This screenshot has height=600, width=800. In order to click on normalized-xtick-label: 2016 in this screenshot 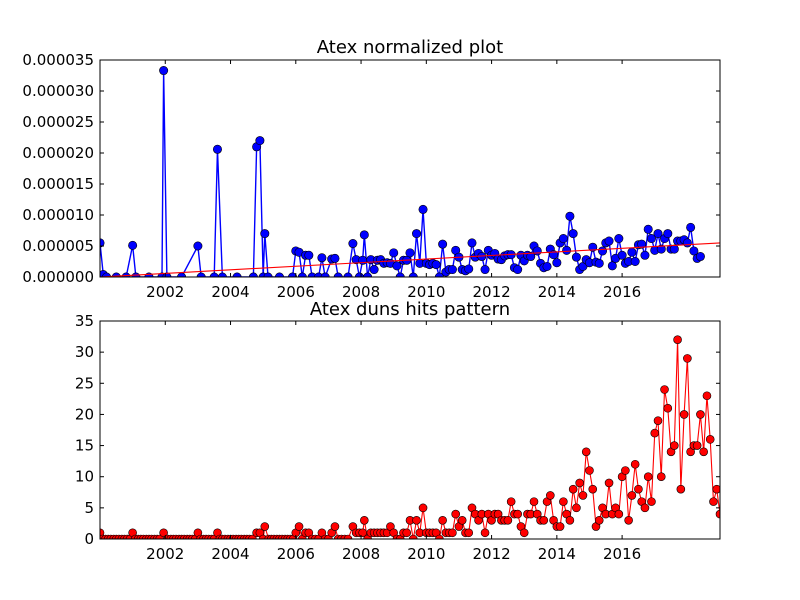, I will do `click(622, 292)`.